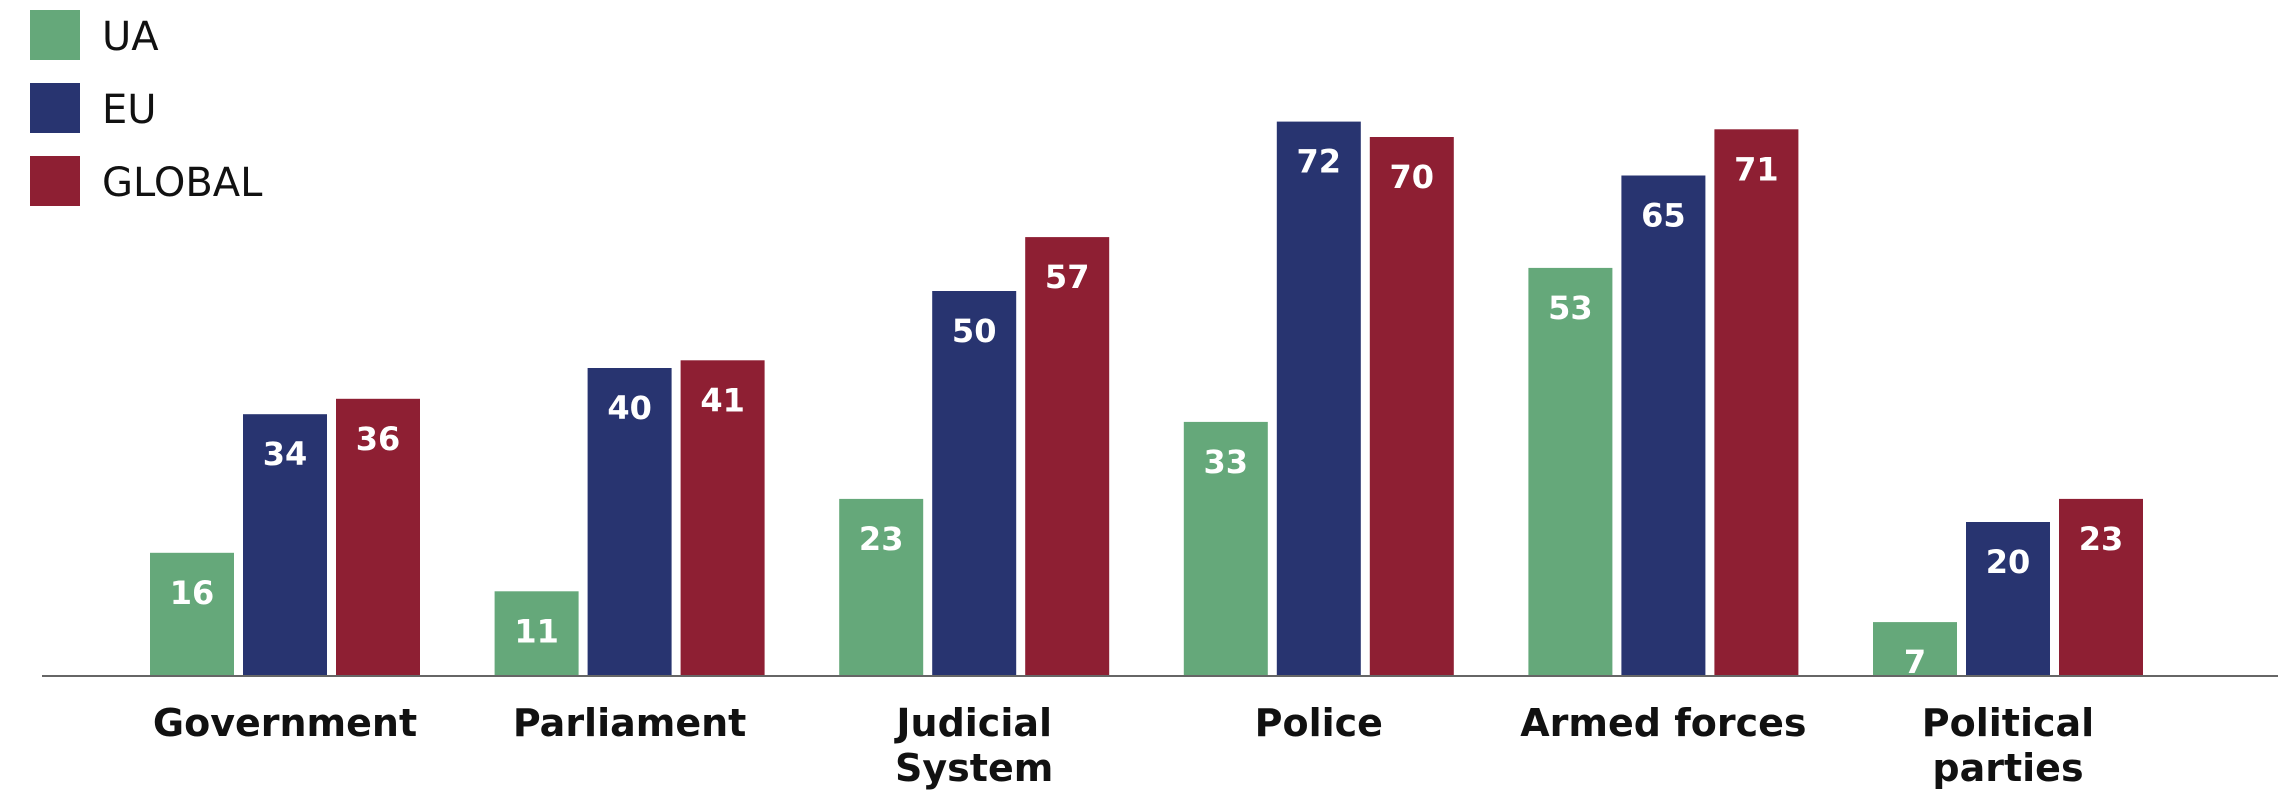  Describe the element at coordinates (1663, 216) in the screenshot. I see `value-label-eu-4: 65` at that location.